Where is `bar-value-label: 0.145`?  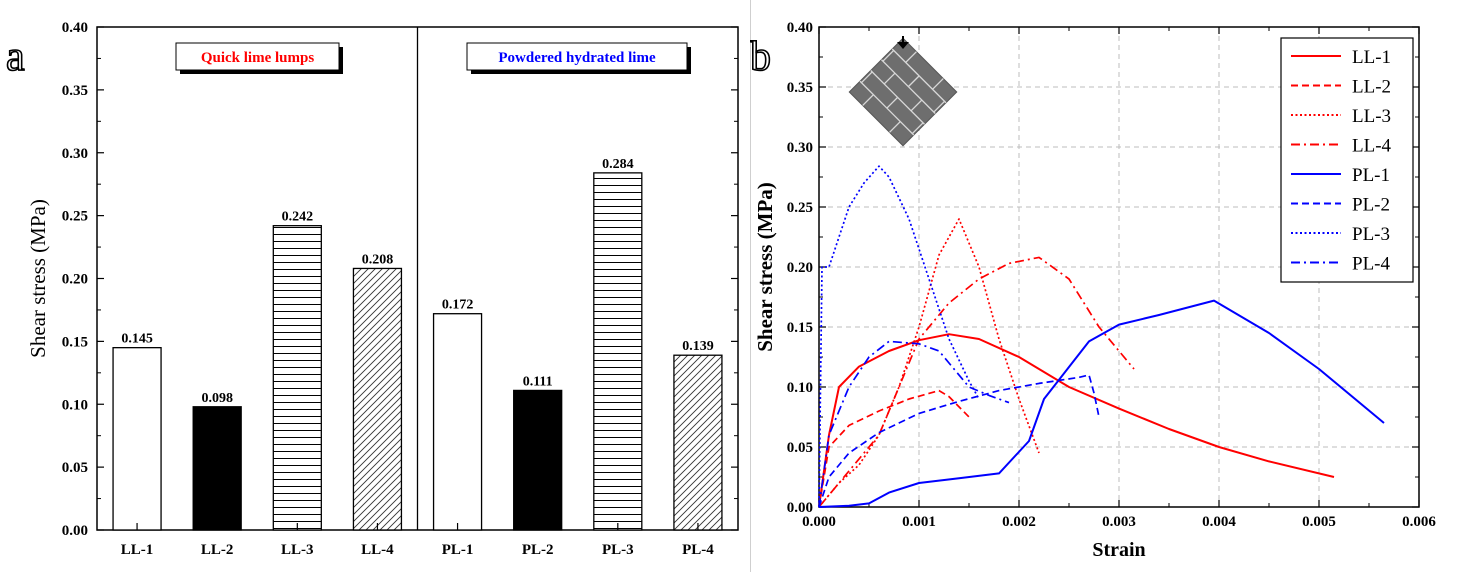
bar-value-label: 0.145 is located at coordinates (137, 339).